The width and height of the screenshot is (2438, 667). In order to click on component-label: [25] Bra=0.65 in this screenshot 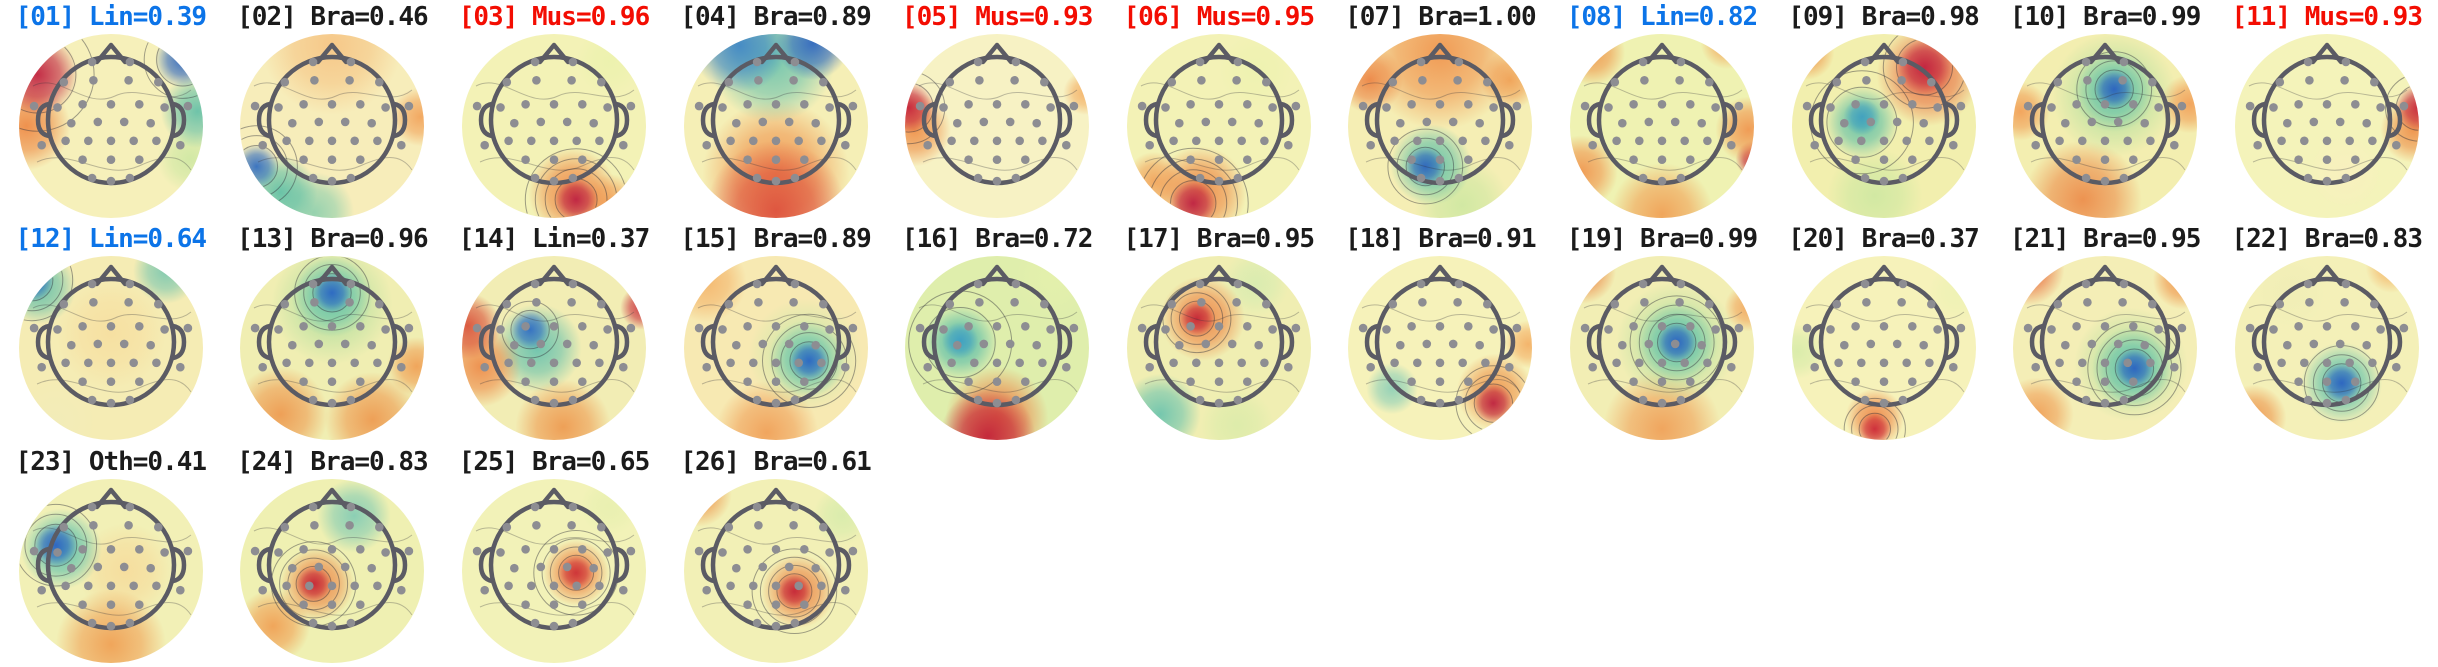, I will do `click(554, 461)`.